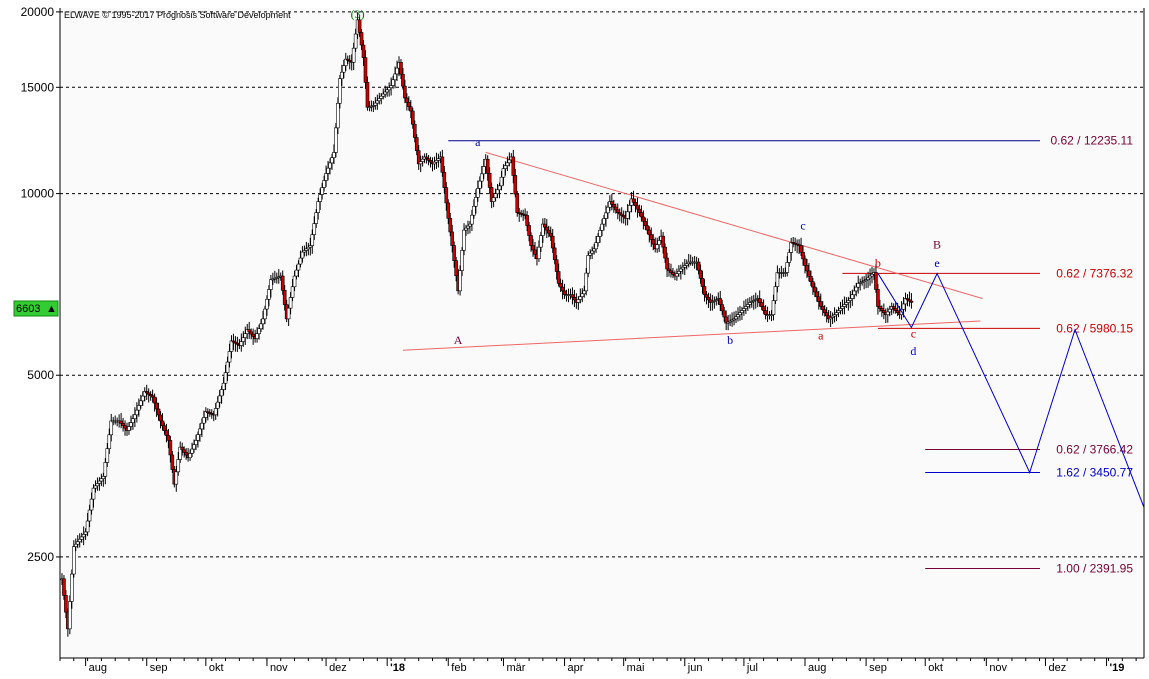 The image size is (1149, 679). I want to click on wave-label-8: d, so click(913, 351).